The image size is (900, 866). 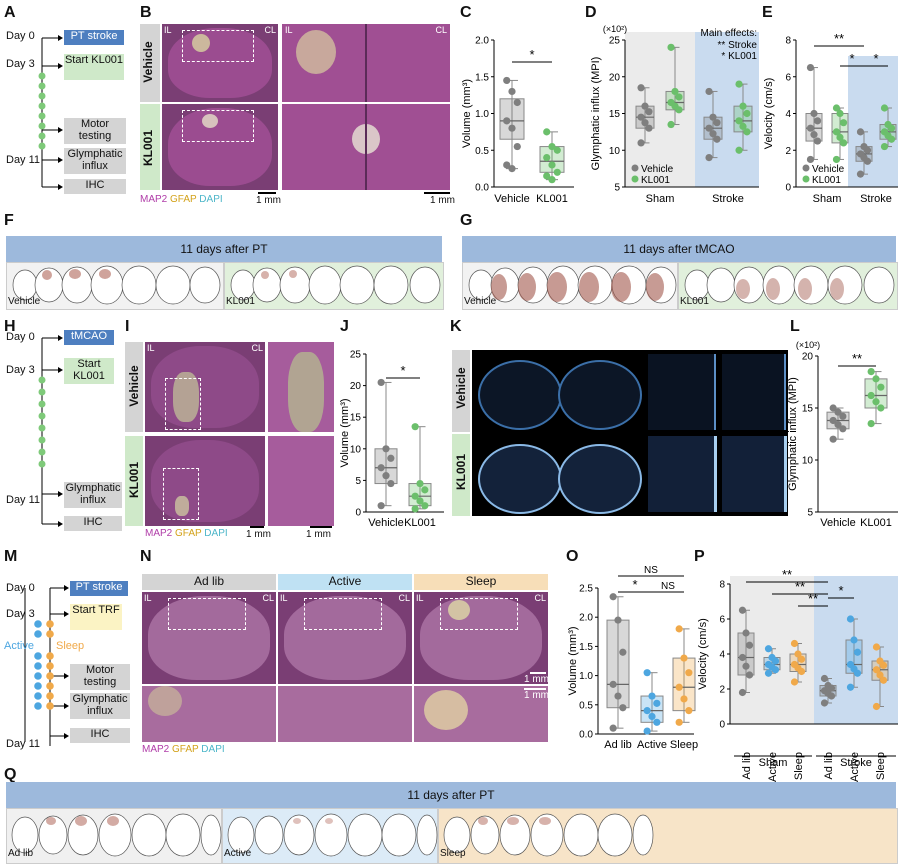 I want to click on i-zoom-kl001, so click(x=301, y=481).